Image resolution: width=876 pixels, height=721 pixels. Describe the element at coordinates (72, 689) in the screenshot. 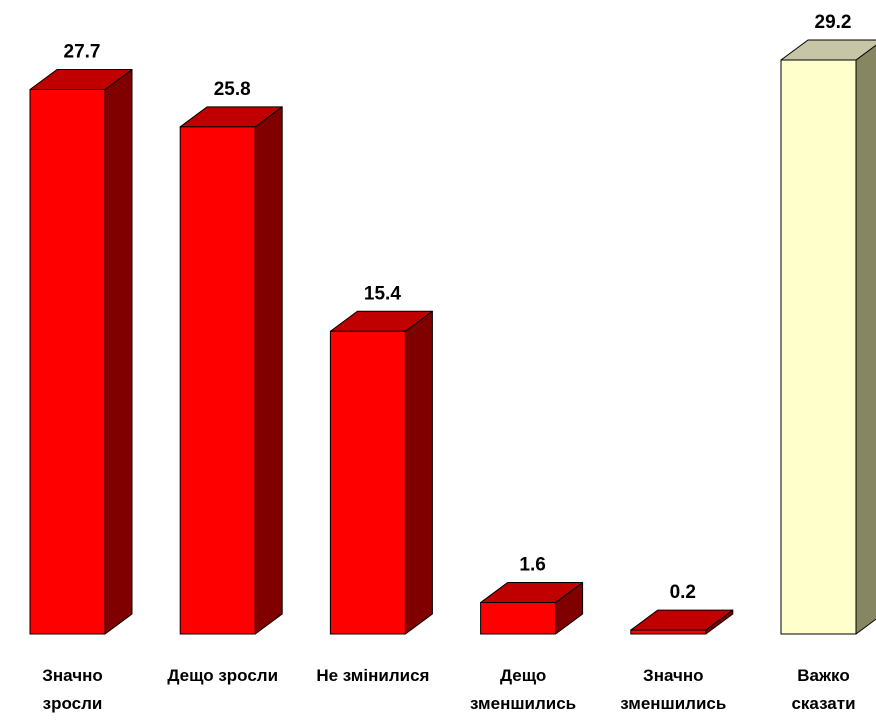

I see `category-label-1: Значно зросли` at that location.